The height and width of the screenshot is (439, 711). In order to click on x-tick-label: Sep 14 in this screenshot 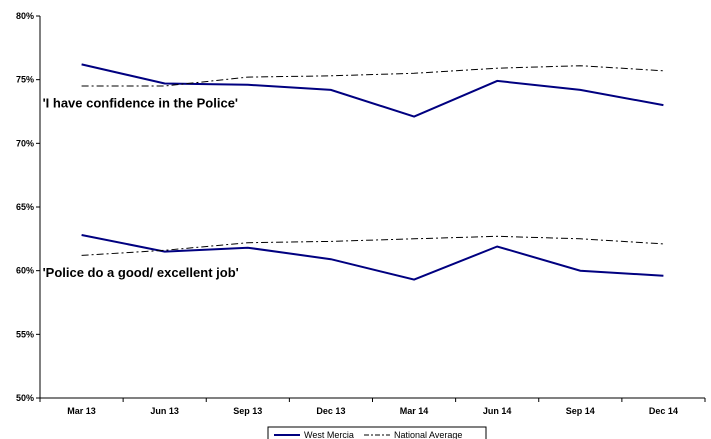, I will do `click(580, 411)`.